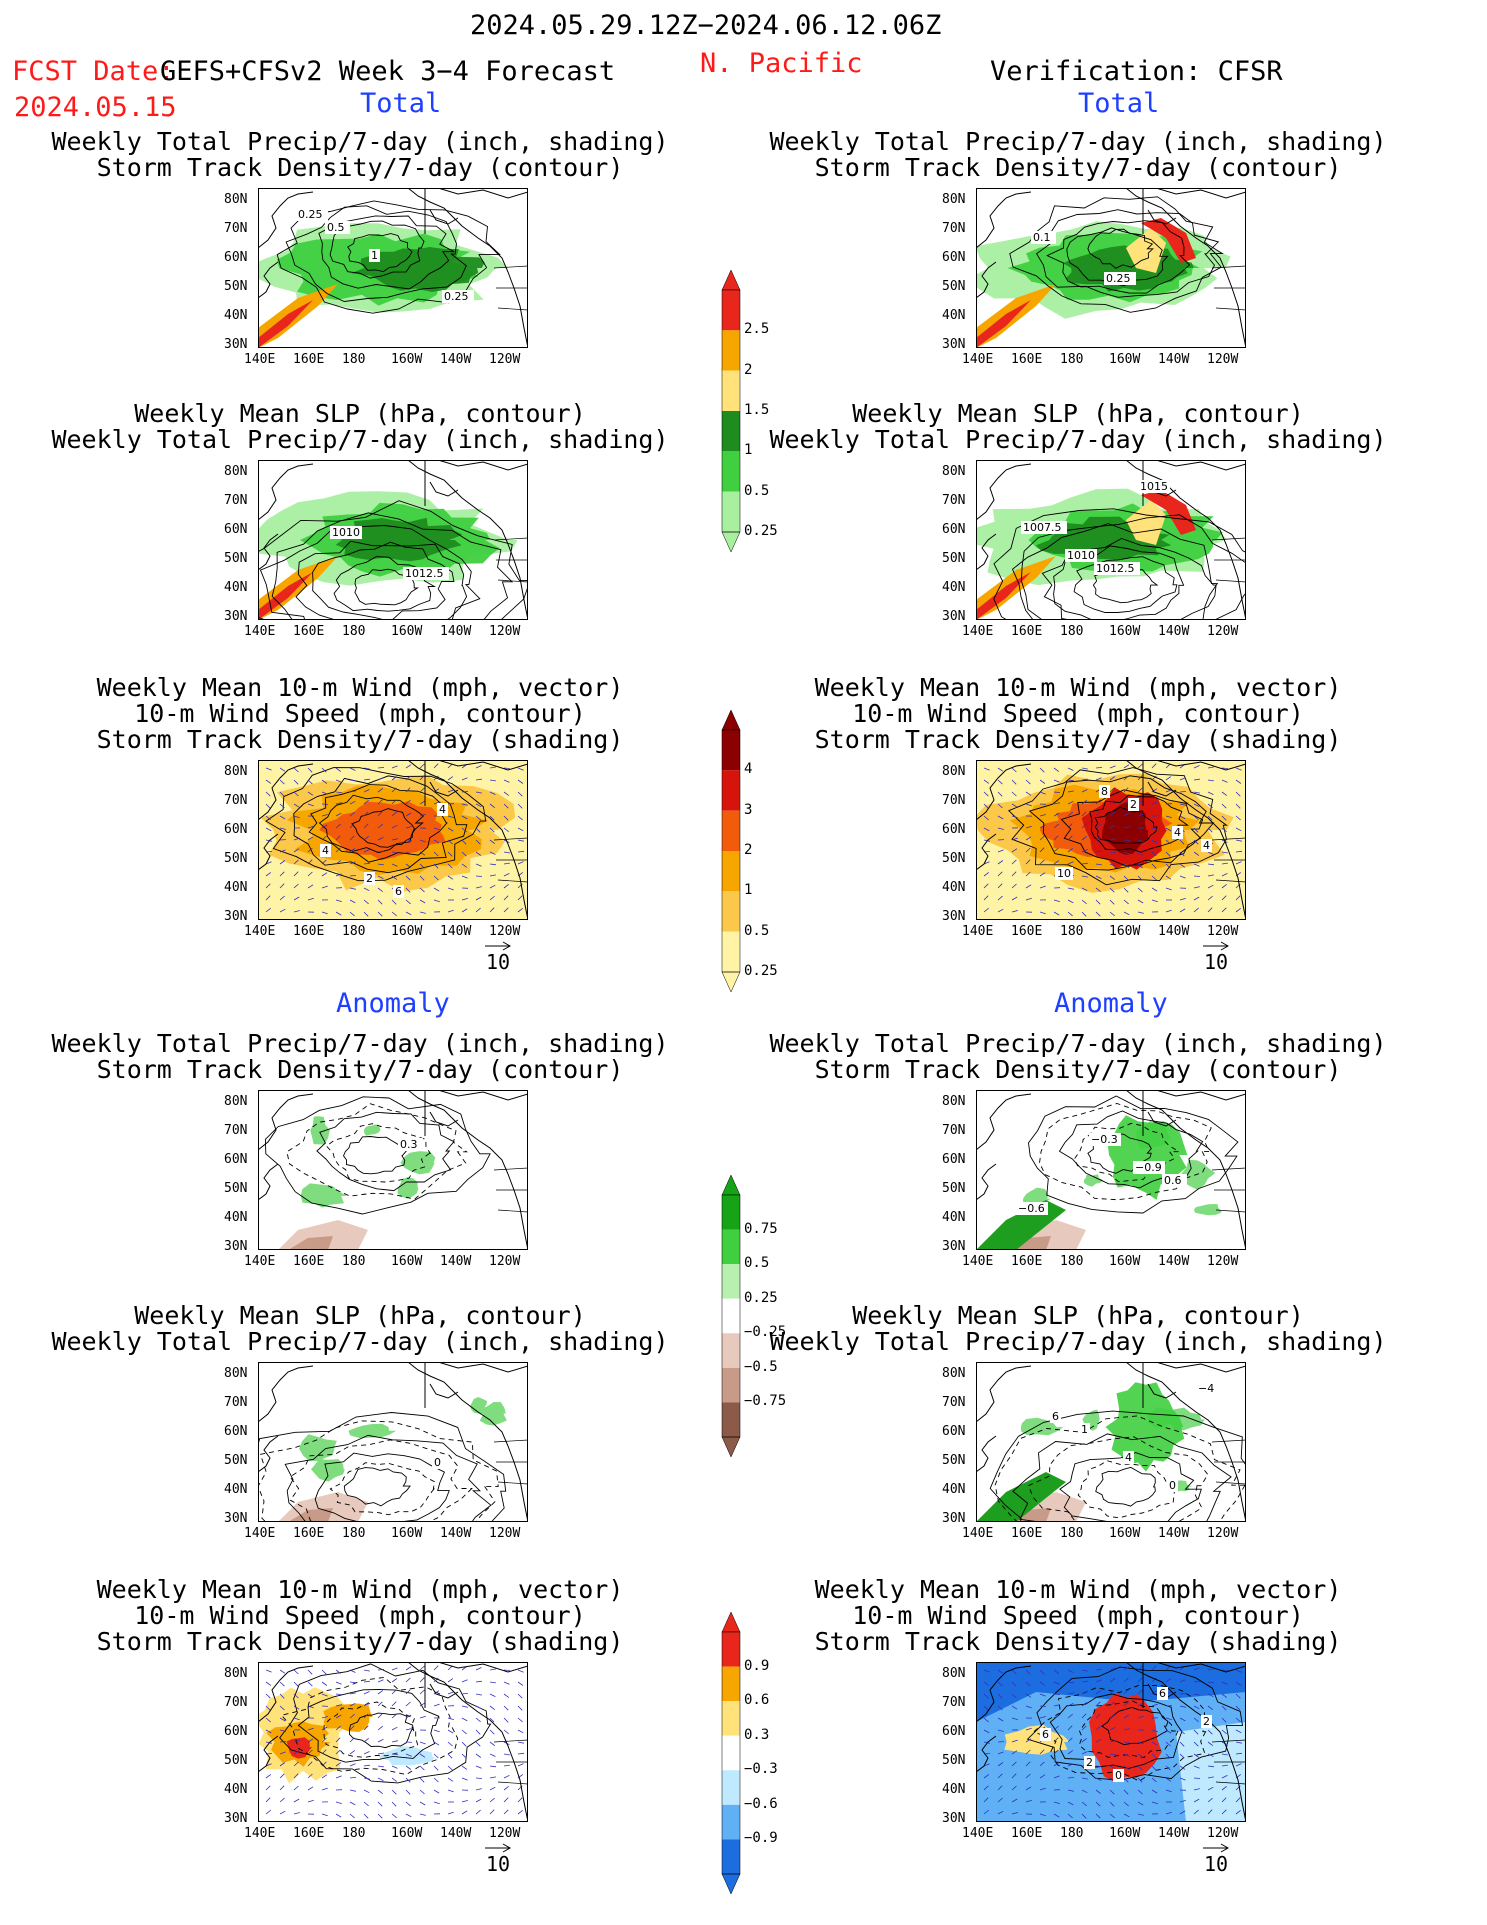  Describe the element at coordinates (757, 930) in the screenshot. I see `colorbar-tick-label: 0.5` at that location.